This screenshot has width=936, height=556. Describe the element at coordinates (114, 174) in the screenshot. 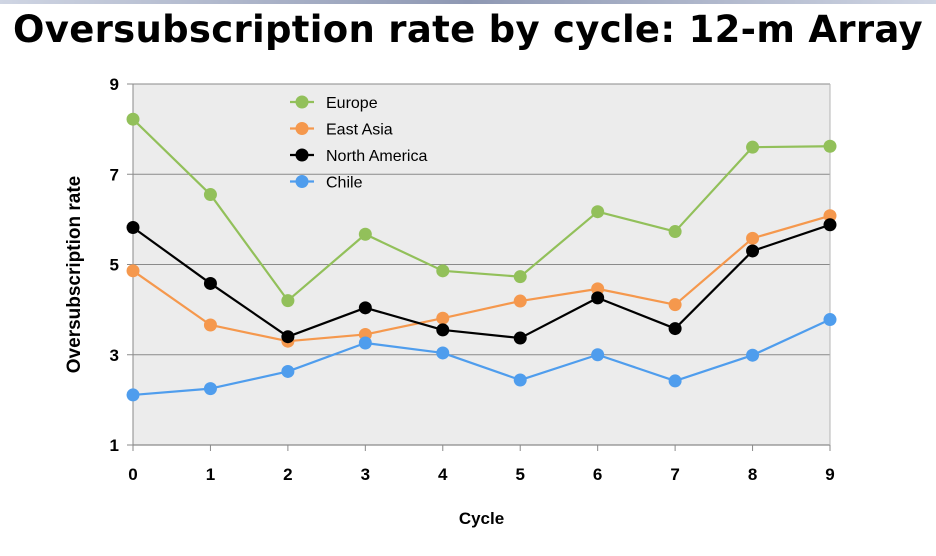

I see `y-tick-label: 7` at that location.